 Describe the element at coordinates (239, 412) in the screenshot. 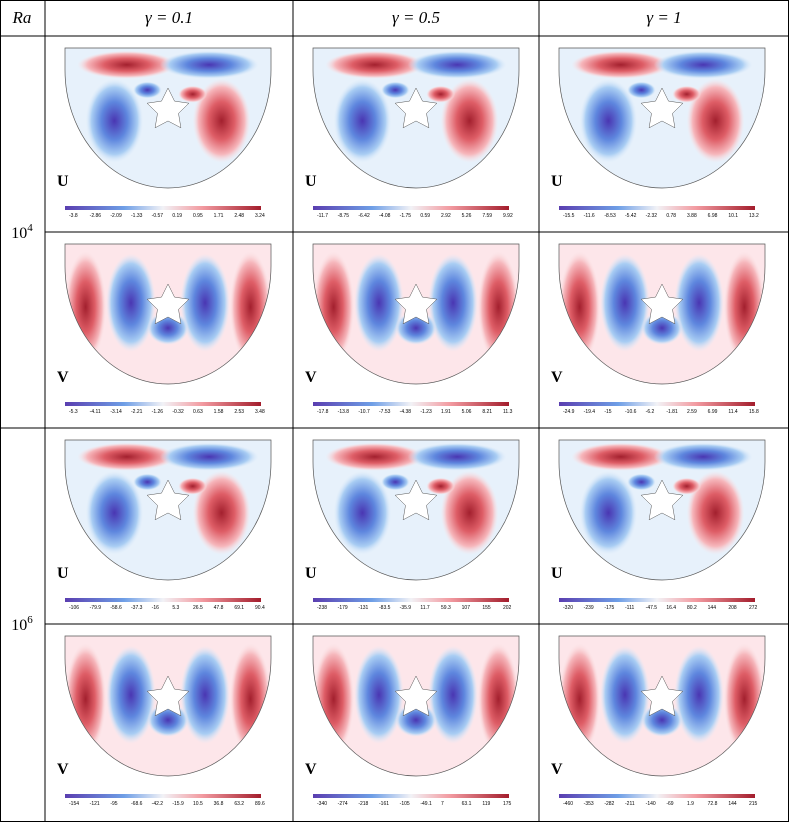

I see `colorbar-label: 2.53` at that location.